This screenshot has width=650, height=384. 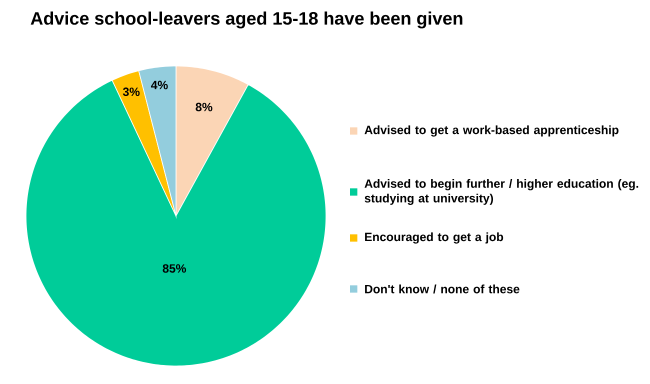 What do you see at coordinates (442, 289) in the screenshot?
I see `legend-label: Don't know / none of these` at bounding box center [442, 289].